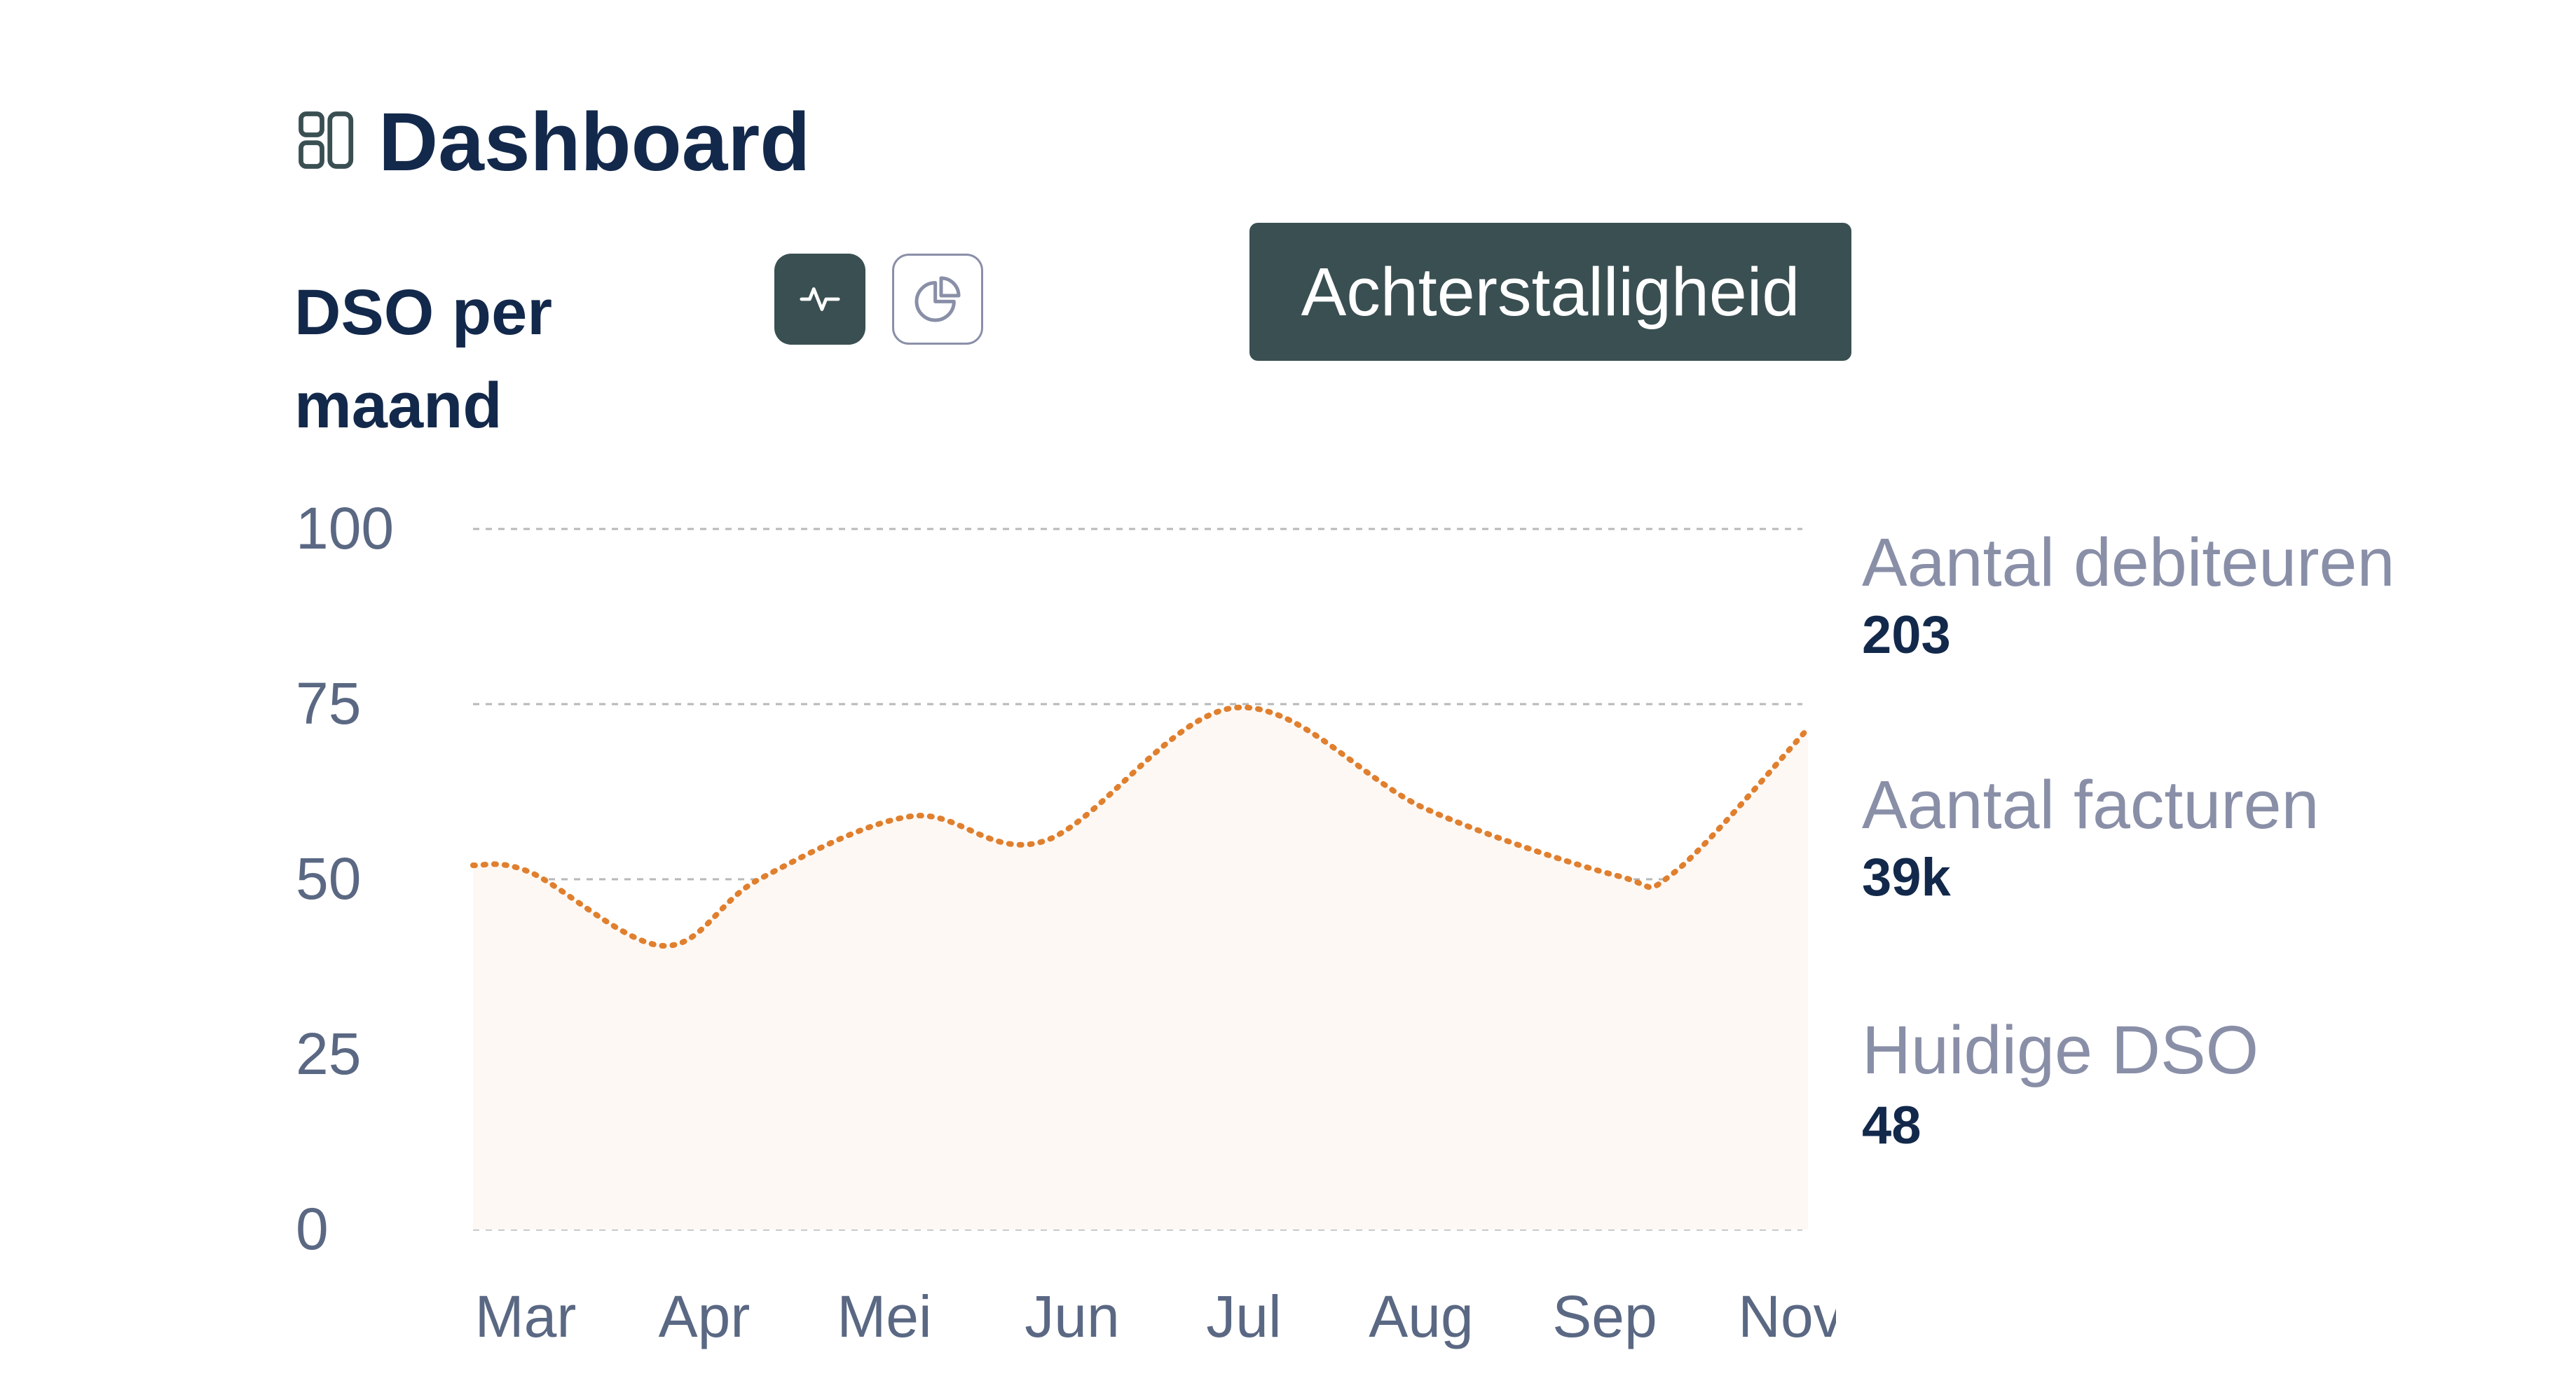 Image resolution: width=2576 pixels, height=1376 pixels. What do you see at coordinates (1243, 1317) in the screenshot?
I see `x-tick-label: Jul` at bounding box center [1243, 1317].